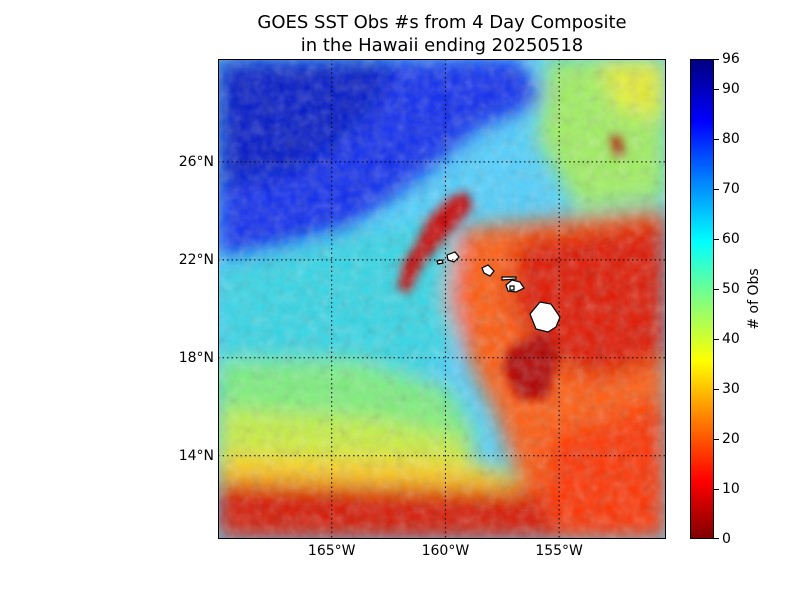  I want to click on map-title-line-2: in the Hawaii ending 20250518, so click(442, 45).